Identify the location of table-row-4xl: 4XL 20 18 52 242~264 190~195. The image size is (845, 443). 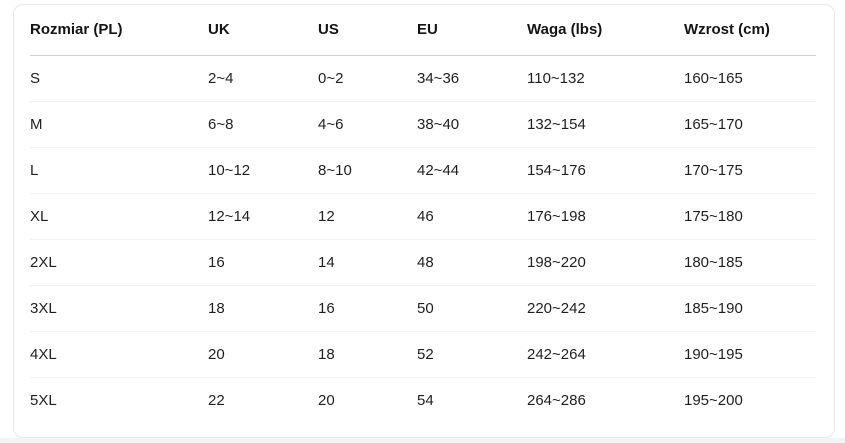
(423, 354).